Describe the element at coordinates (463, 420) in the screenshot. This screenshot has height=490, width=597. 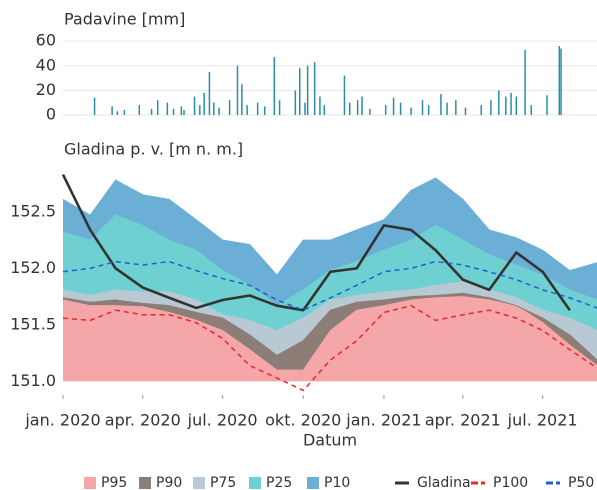
I see `x-tick-label: apr. 2021` at that location.